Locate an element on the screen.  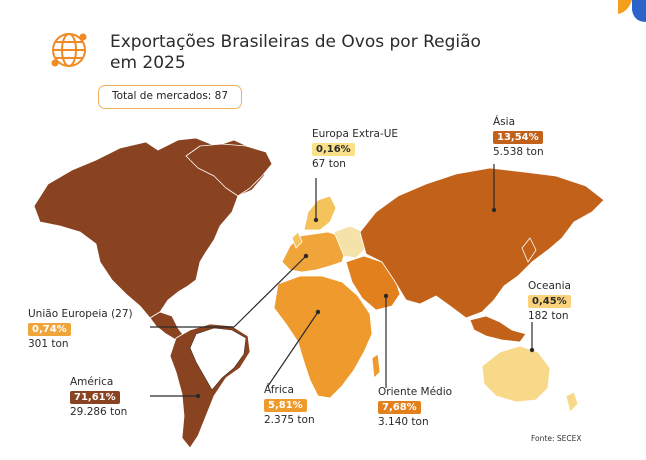
label-oceania: Oceania 0,45% 182 ton is located at coordinates (549, 301).